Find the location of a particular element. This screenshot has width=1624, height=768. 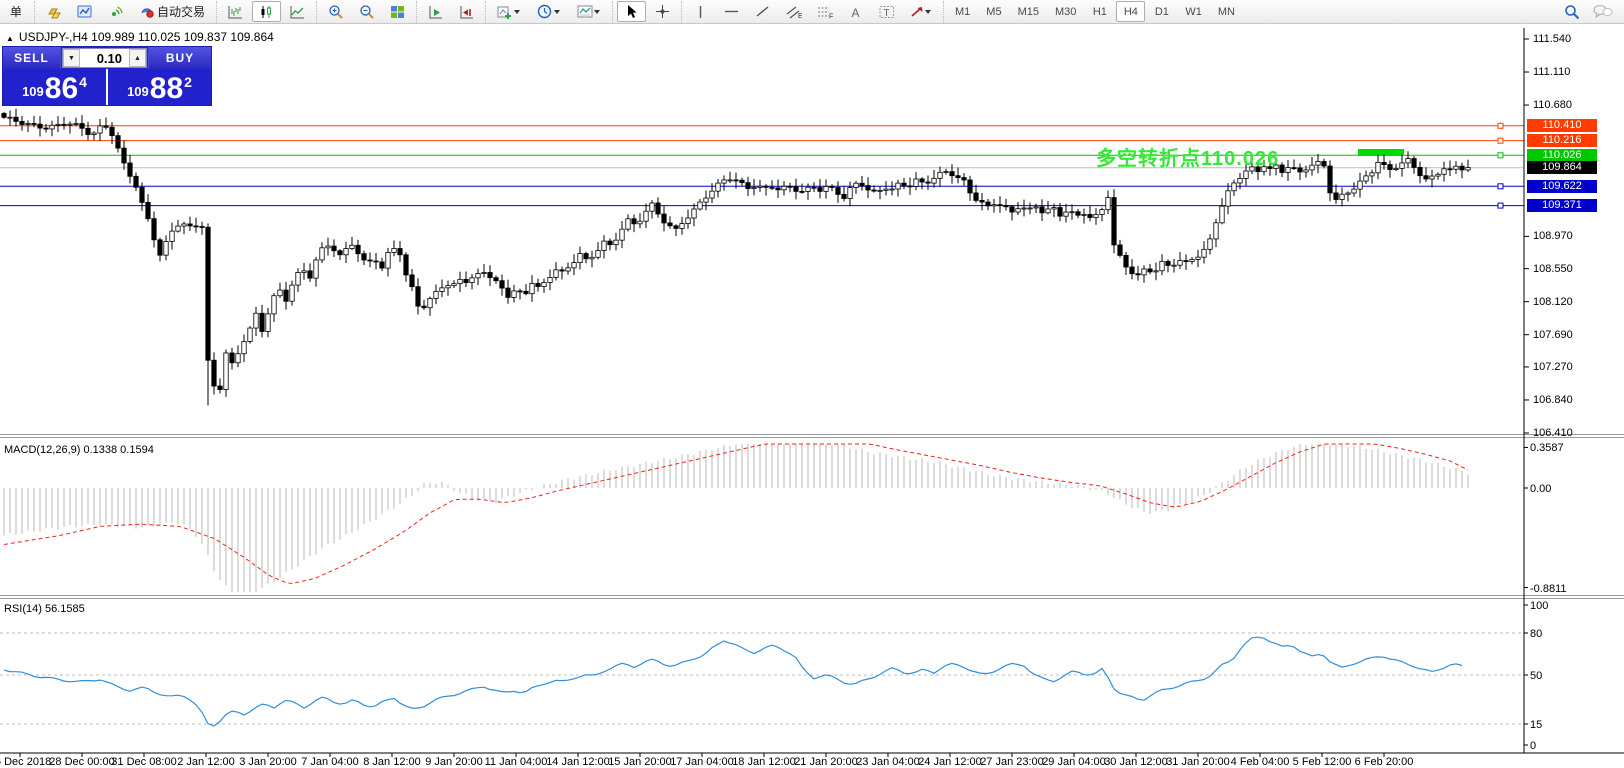

collapse-panel-icon: ▲ is located at coordinates (10, 38).